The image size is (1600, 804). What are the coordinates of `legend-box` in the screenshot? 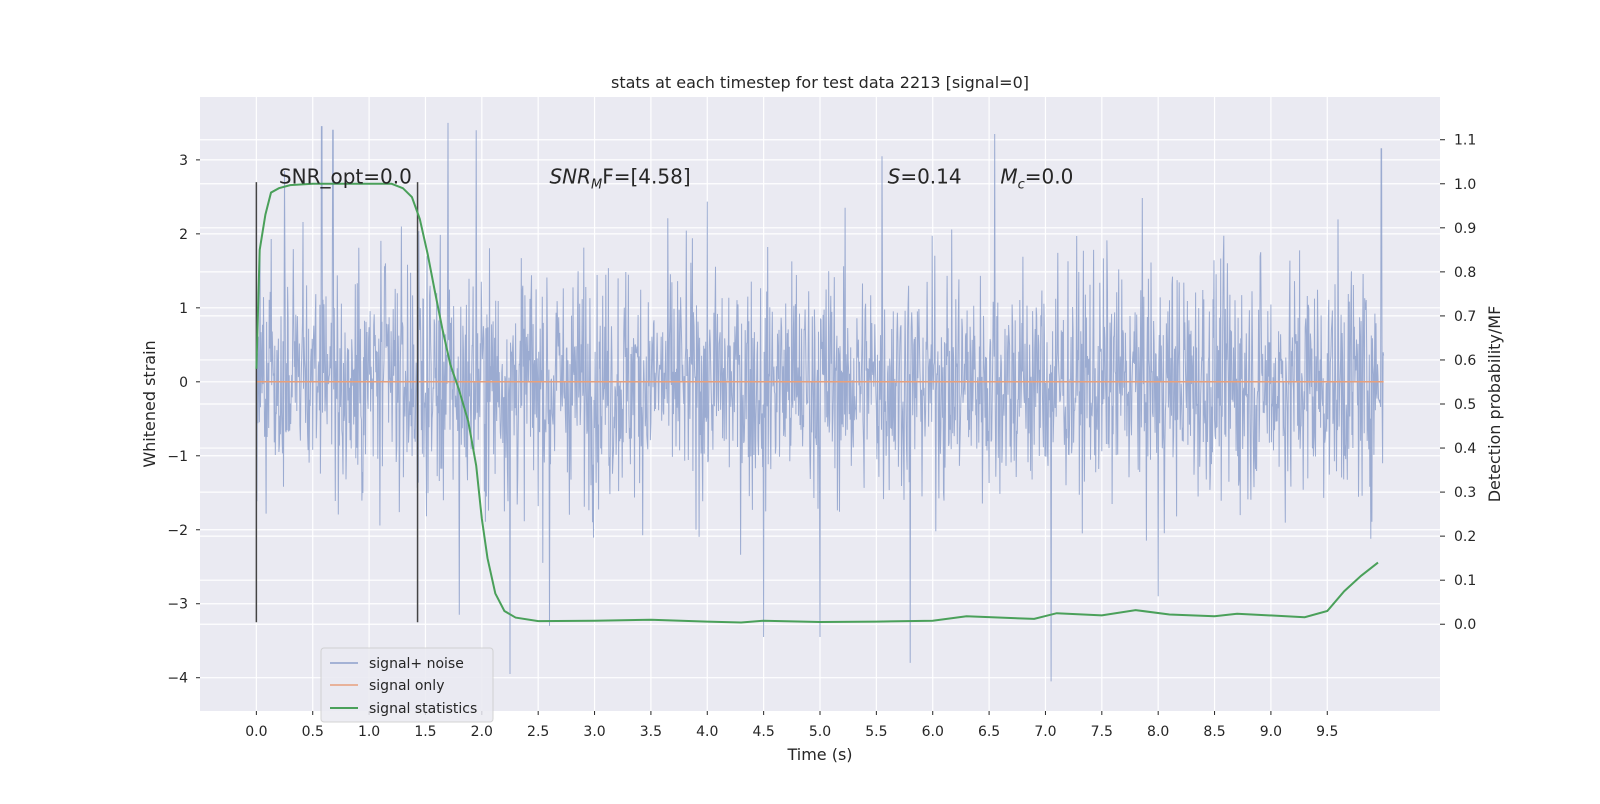 It's located at (407, 685).